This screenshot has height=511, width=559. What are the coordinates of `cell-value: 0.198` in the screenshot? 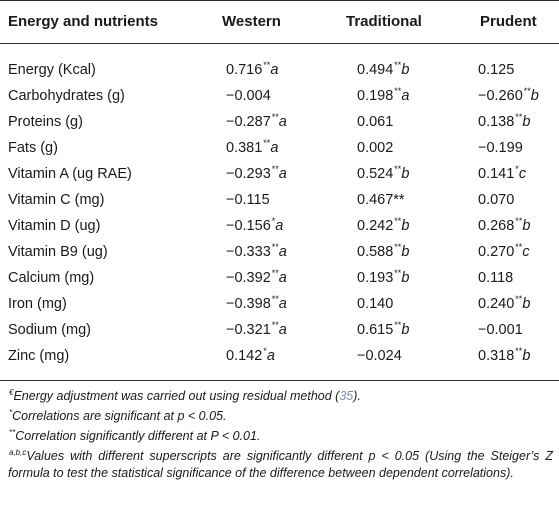 It's located at (375, 96).